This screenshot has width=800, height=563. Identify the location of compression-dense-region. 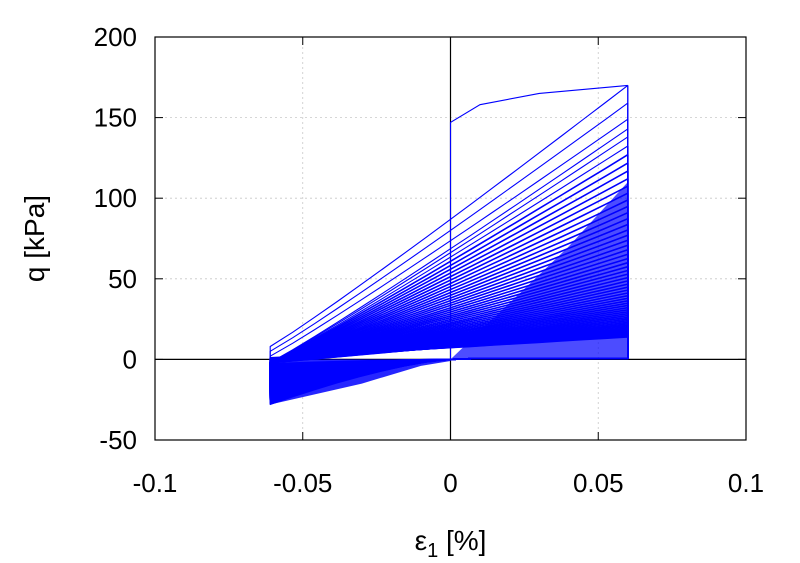
(539, 271).